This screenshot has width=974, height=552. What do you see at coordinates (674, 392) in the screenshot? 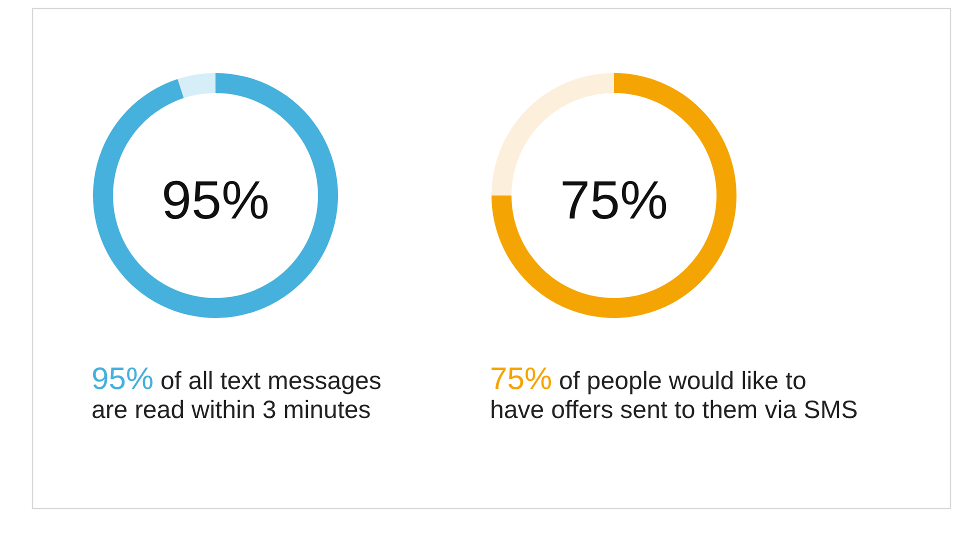
I see `text: 75% of people would like to have offers sent to them via SMS` at bounding box center [674, 392].